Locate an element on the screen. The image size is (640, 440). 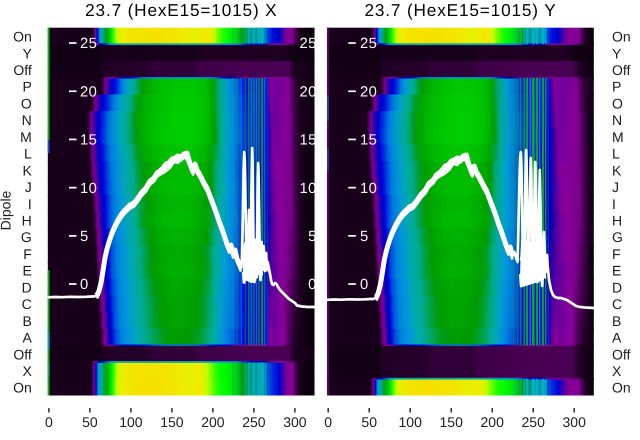
svg-text: 23.7 (HexE15=1015) X is located at coordinates (181, 10).